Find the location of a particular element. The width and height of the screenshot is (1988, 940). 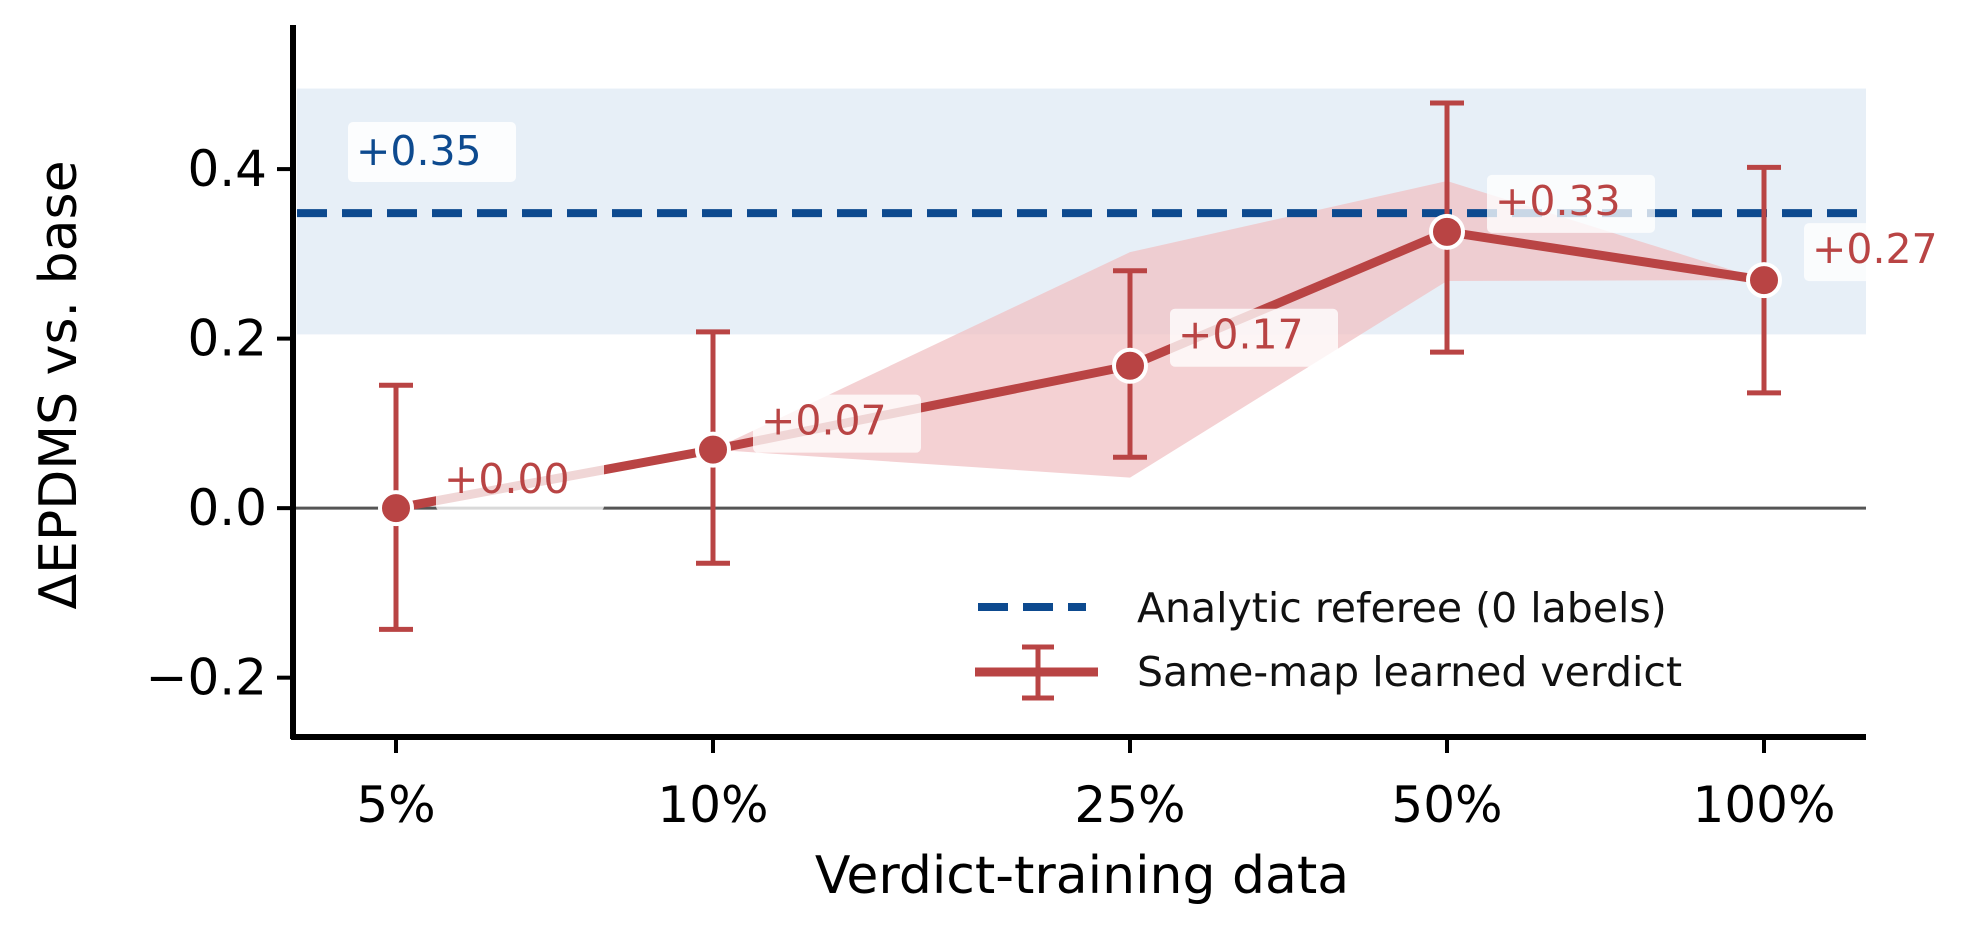

x-tick-label: 50% is located at coordinates (1446, 805).